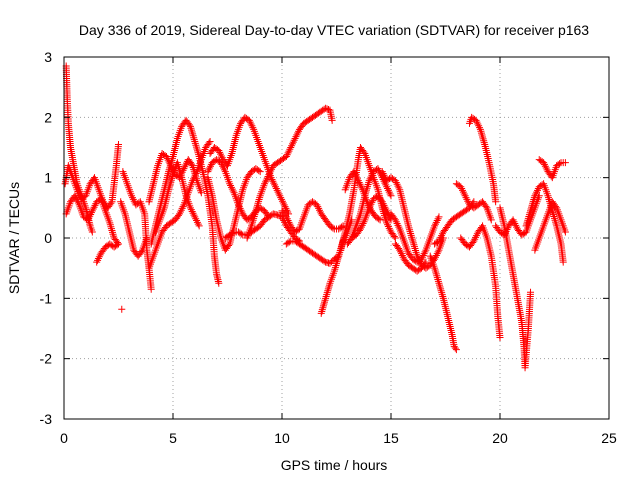 Image resolution: width=640 pixels, height=480 pixels. Describe the element at coordinates (64, 438) in the screenshot. I see `x-tick-label: 0` at that location.